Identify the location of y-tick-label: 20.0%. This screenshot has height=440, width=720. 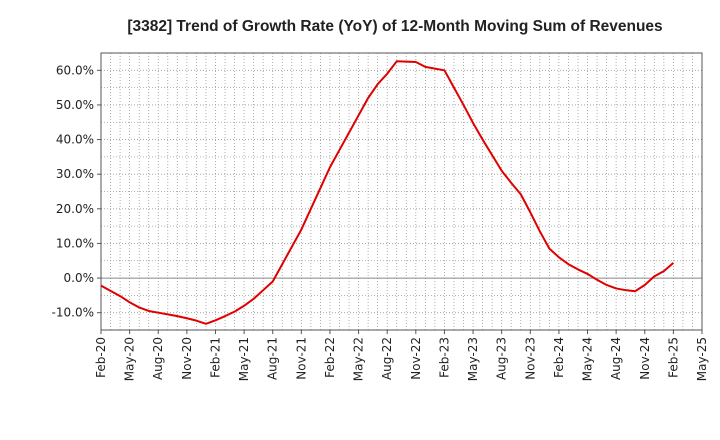
(75, 209).